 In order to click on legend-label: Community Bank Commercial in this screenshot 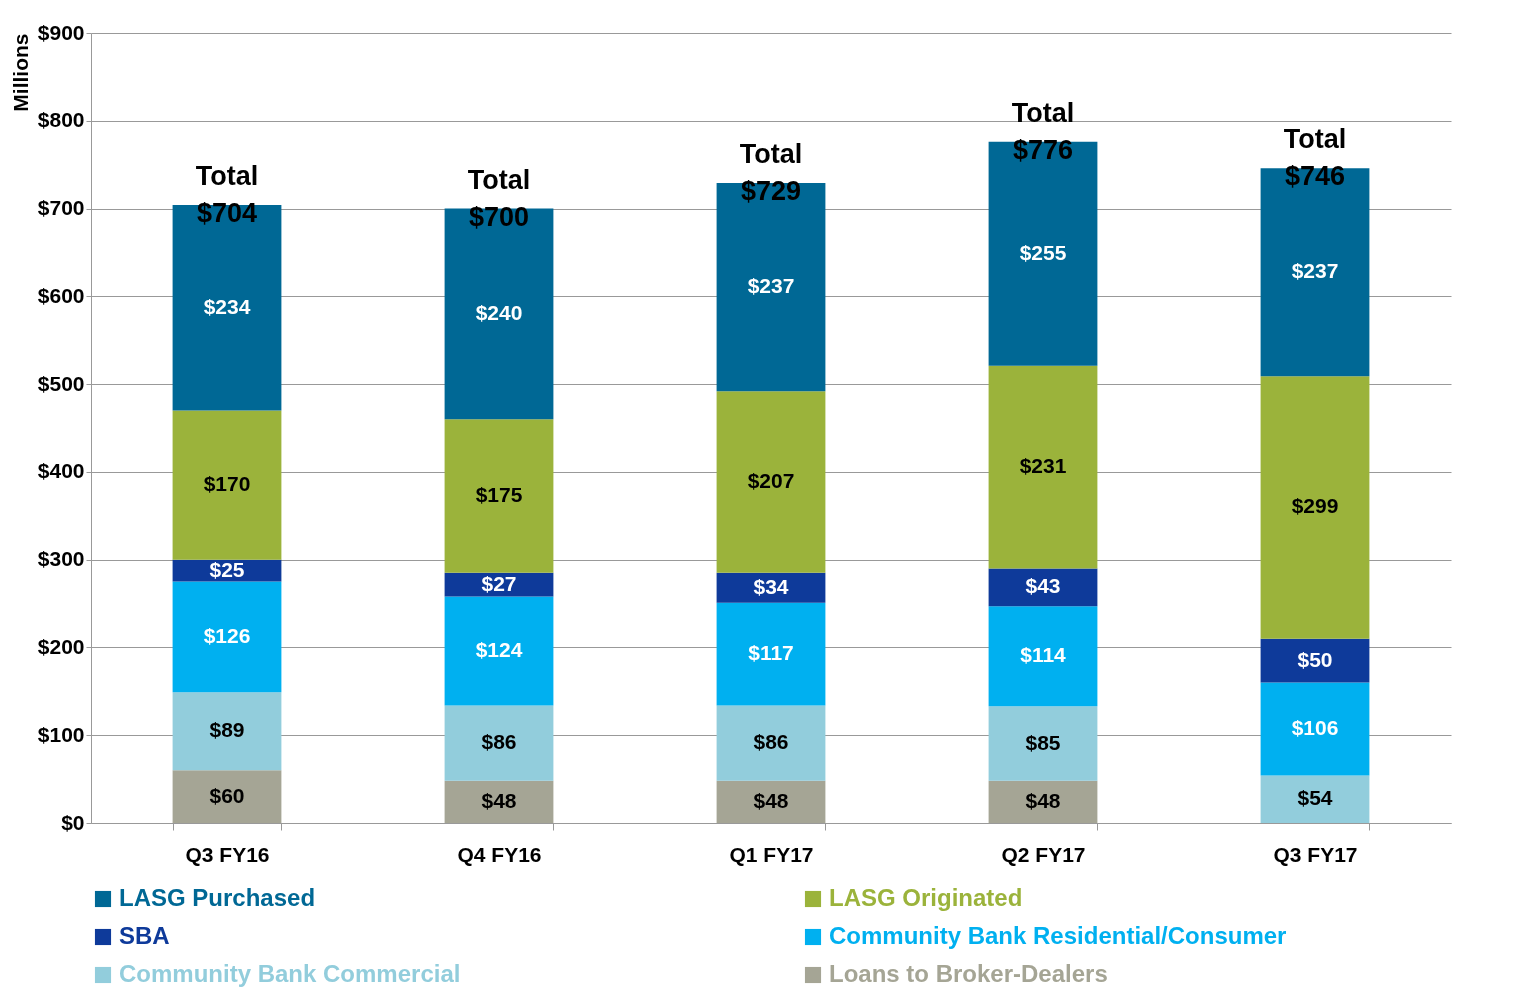, I will do `click(290, 973)`.